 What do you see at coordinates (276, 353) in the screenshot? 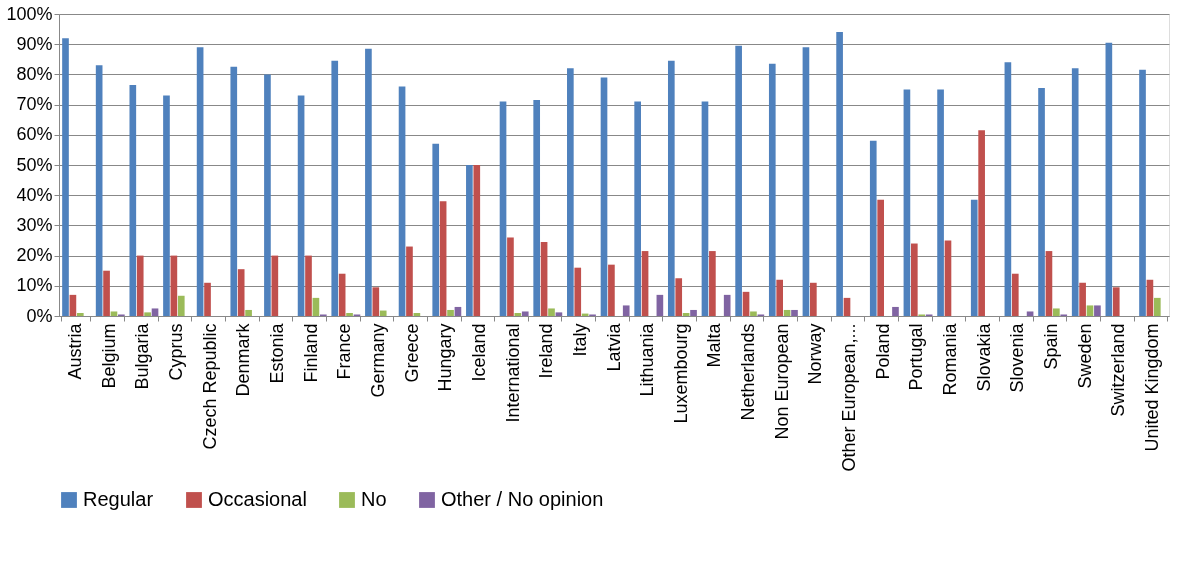
I see `x-tick-label: Estonia` at bounding box center [276, 353].